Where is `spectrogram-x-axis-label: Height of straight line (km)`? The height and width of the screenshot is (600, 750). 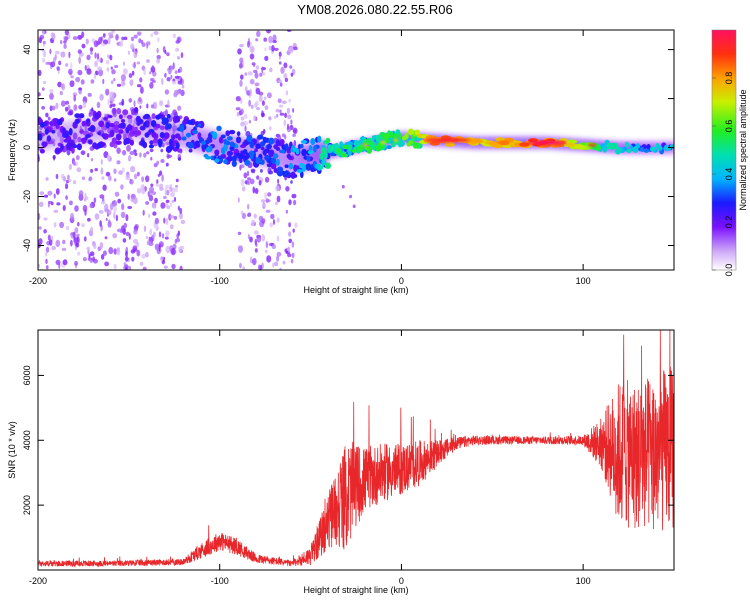 spectrogram-x-axis-label: Height of straight line (km) is located at coordinates (355, 290).